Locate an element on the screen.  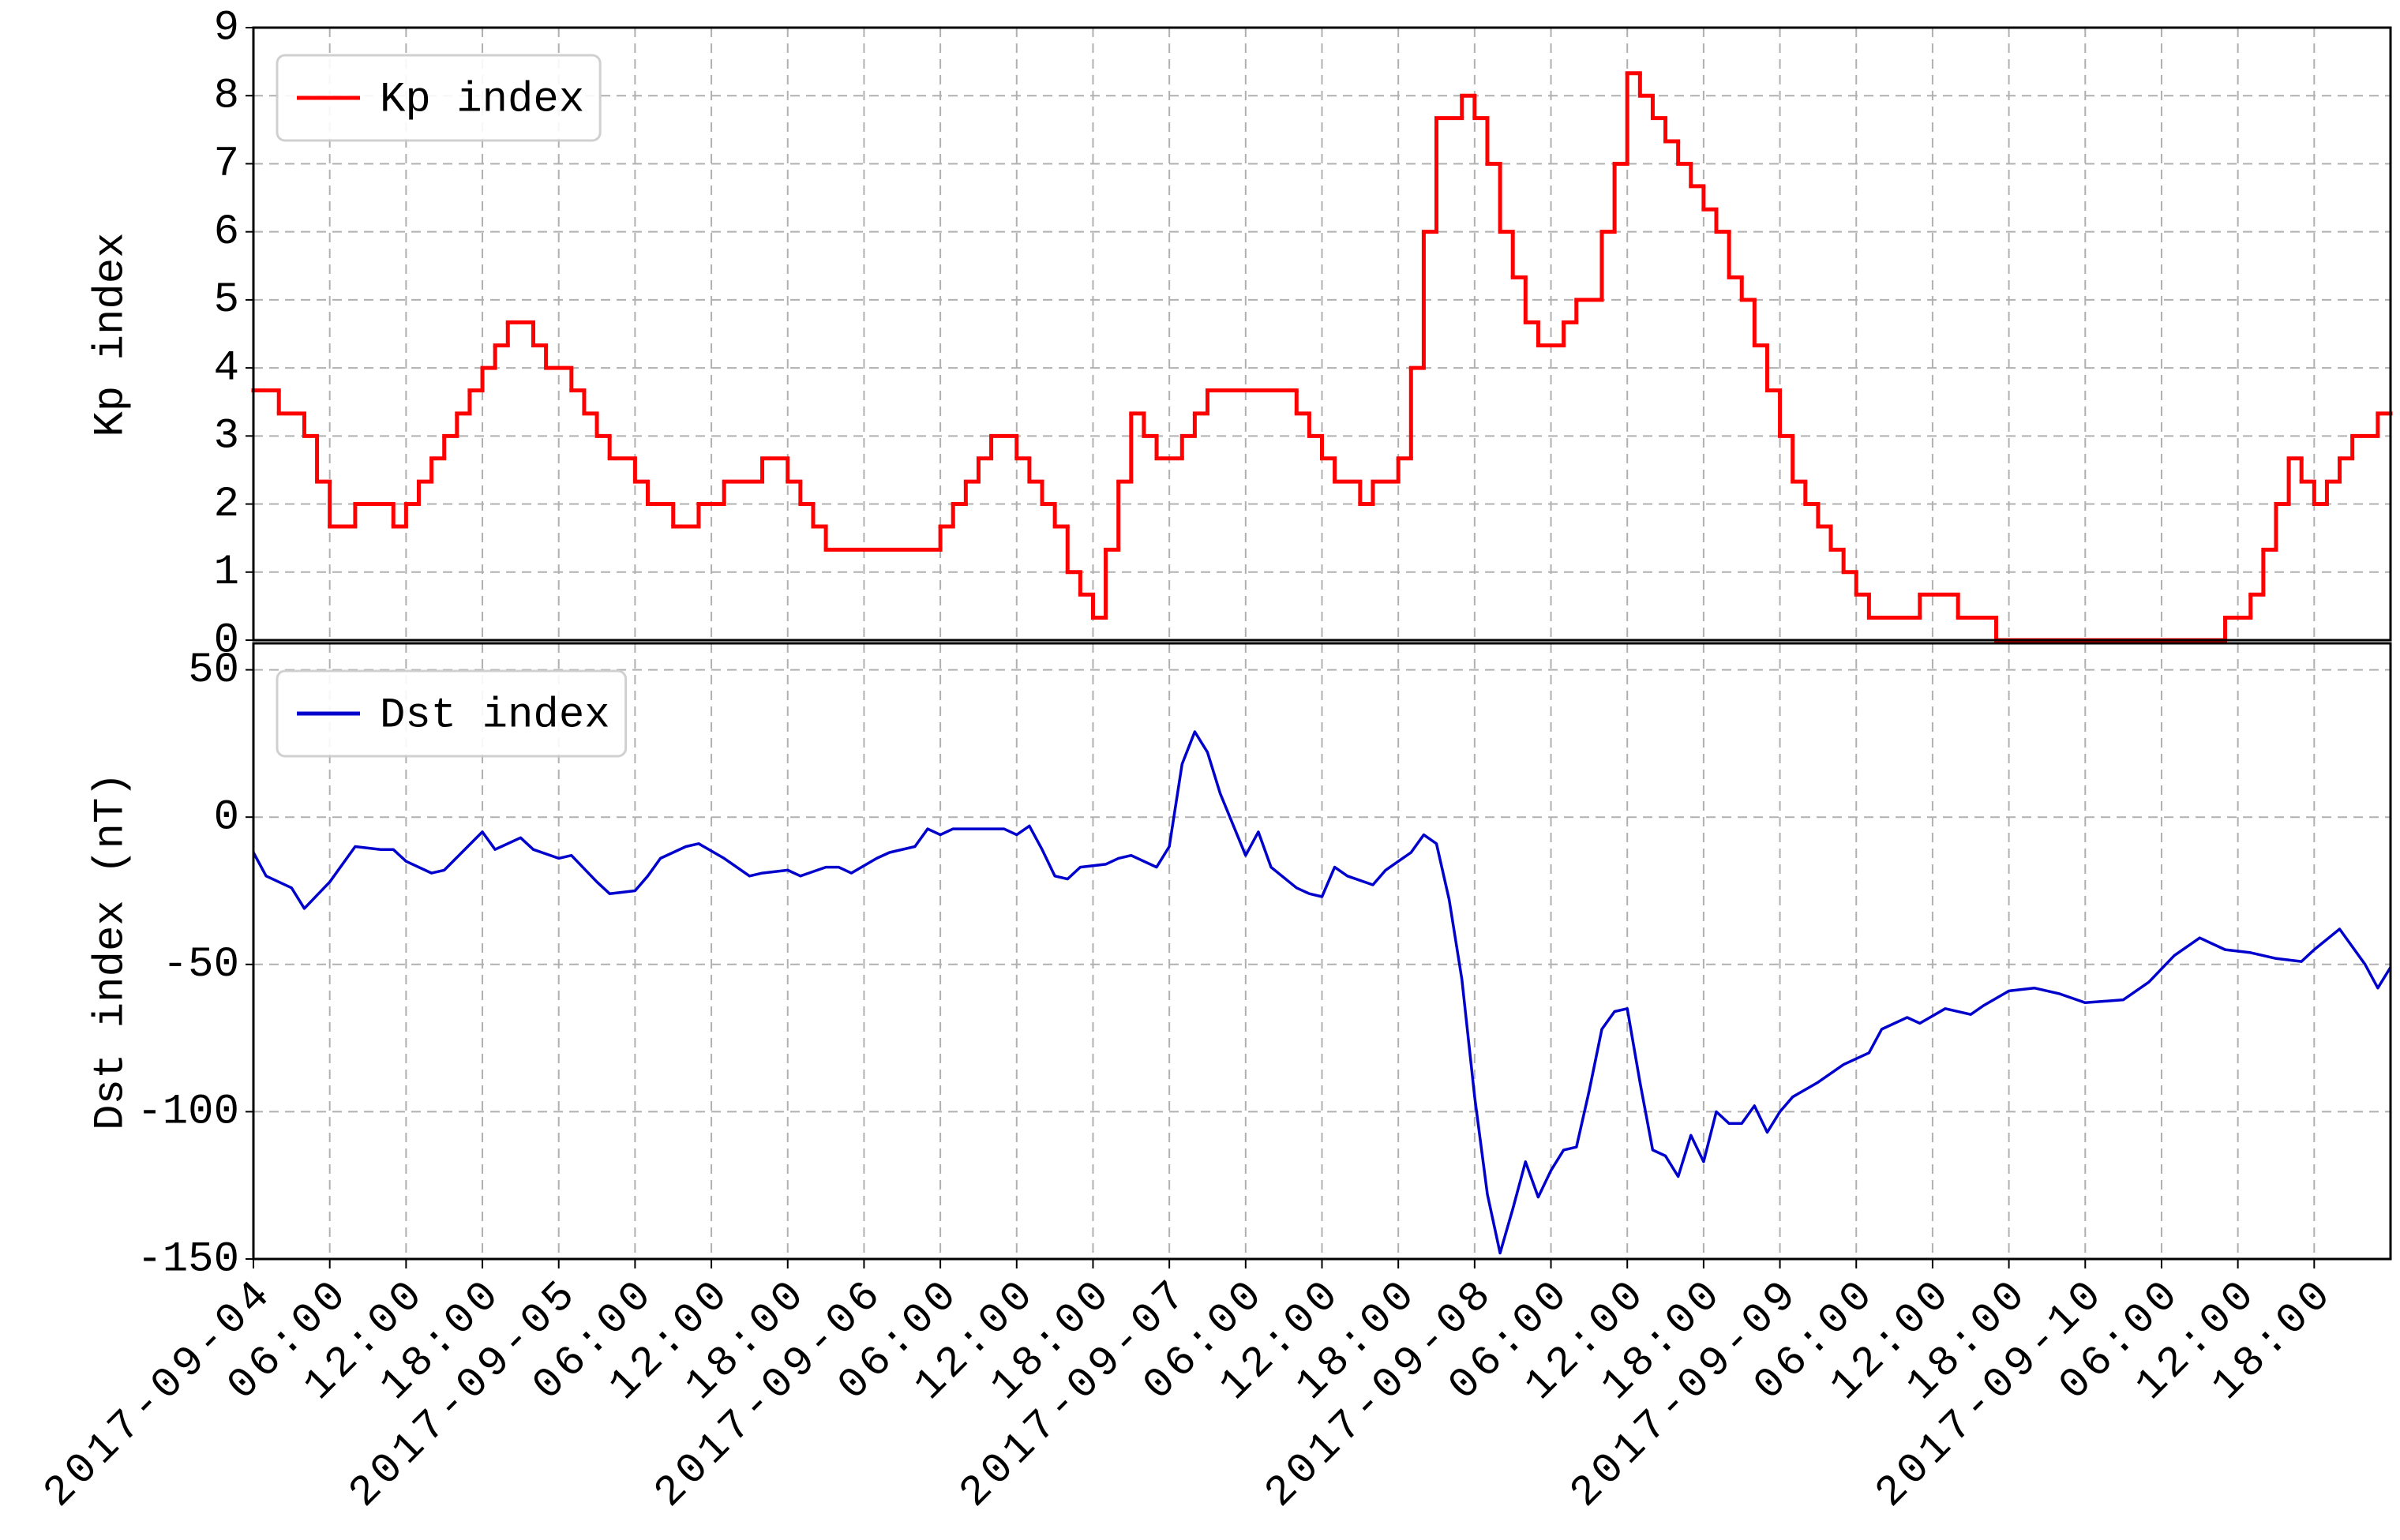
y-tick-label: 5 is located at coordinates (226, 300).